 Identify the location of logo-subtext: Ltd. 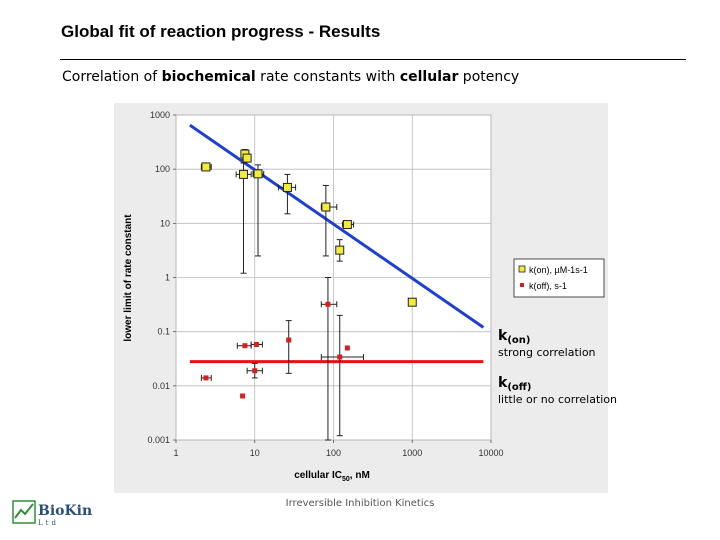
(48, 523).